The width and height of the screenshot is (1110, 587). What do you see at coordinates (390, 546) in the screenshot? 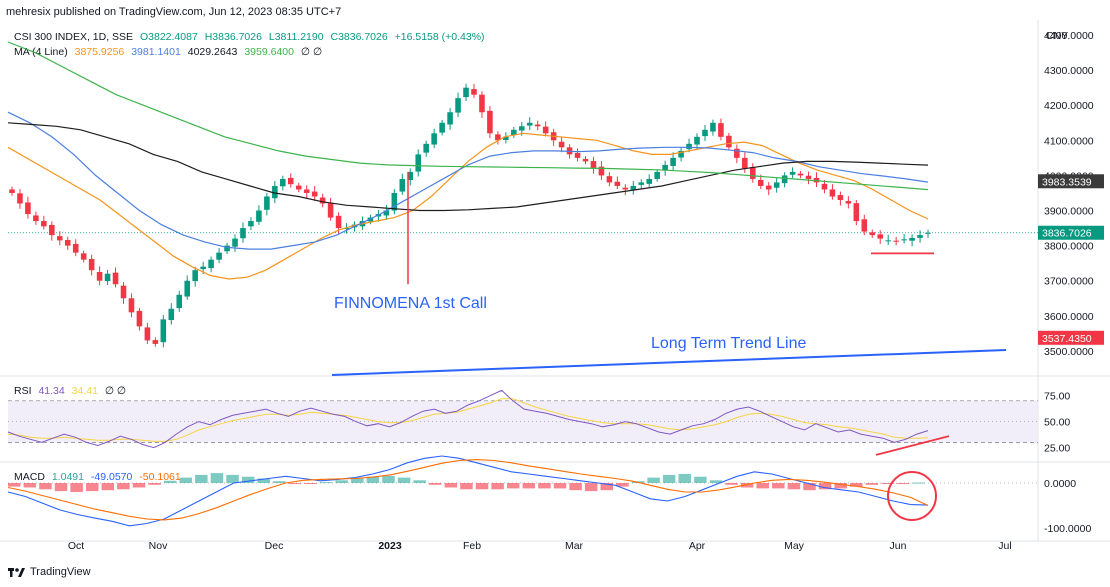
I see `time-axis-label: 2023` at bounding box center [390, 546].